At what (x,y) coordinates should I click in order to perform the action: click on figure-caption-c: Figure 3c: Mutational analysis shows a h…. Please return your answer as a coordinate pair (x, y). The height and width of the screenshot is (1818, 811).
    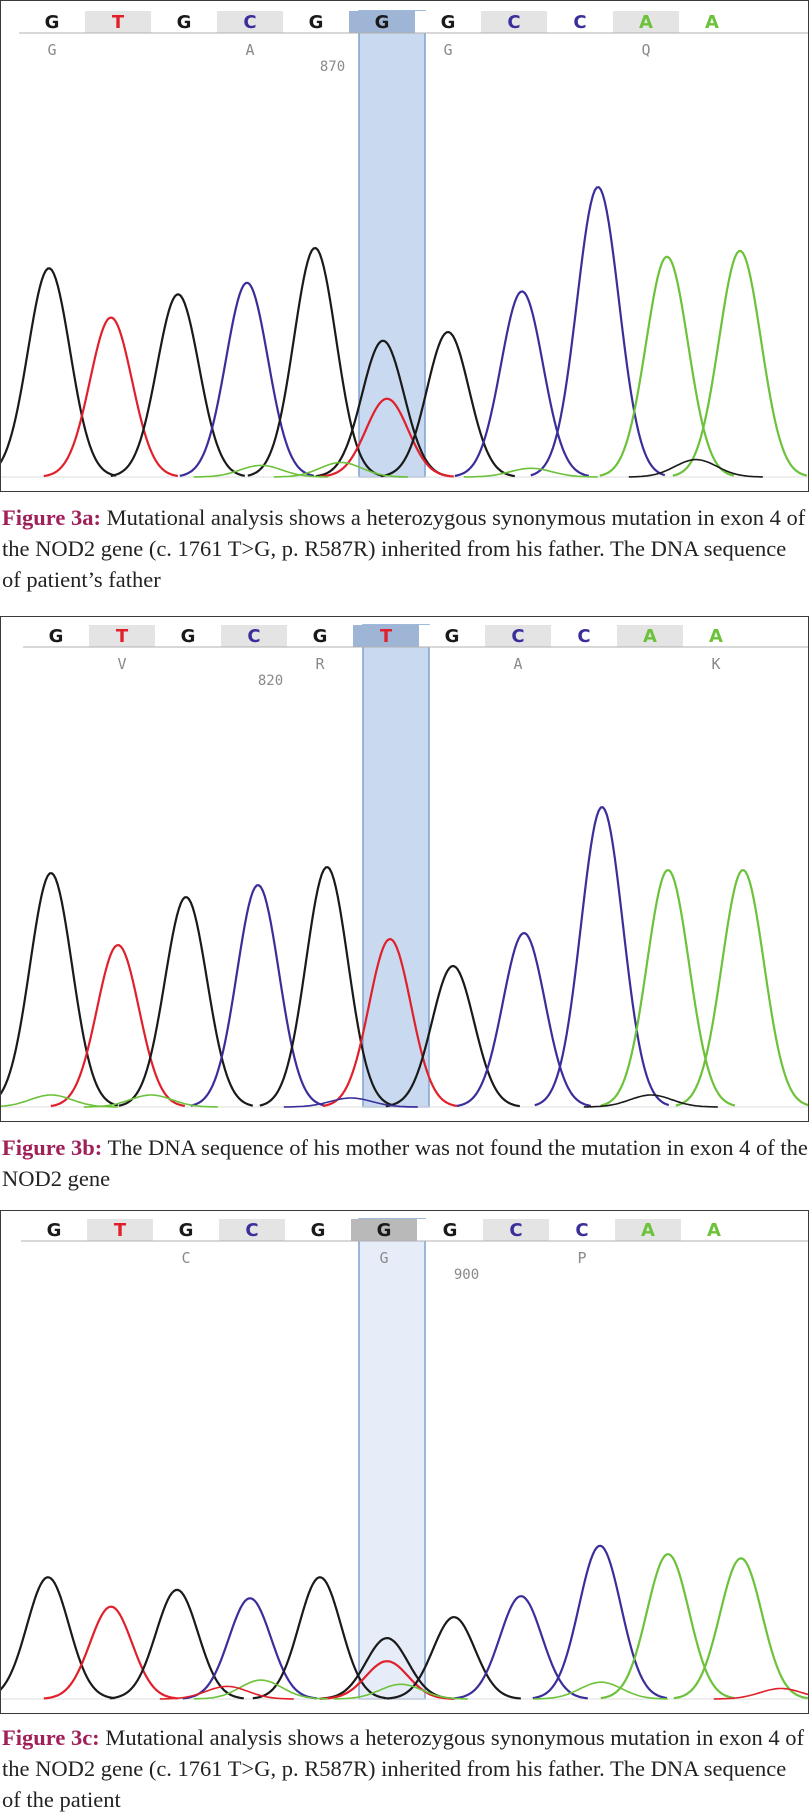
    Looking at the image, I should click on (405, 1768).